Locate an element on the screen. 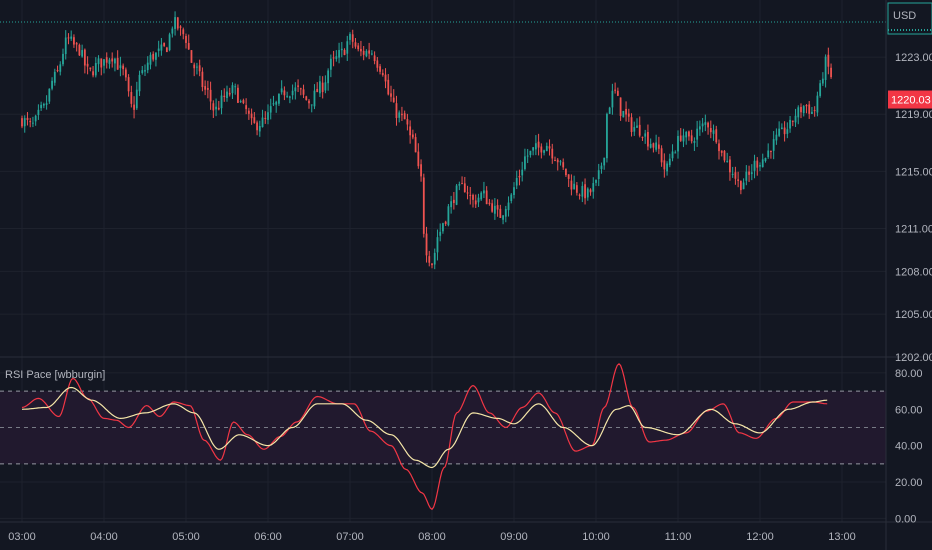 Image resolution: width=932 pixels, height=550 pixels. indicator-title: RSI Pace [wbburgin] is located at coordinates (55, 375).